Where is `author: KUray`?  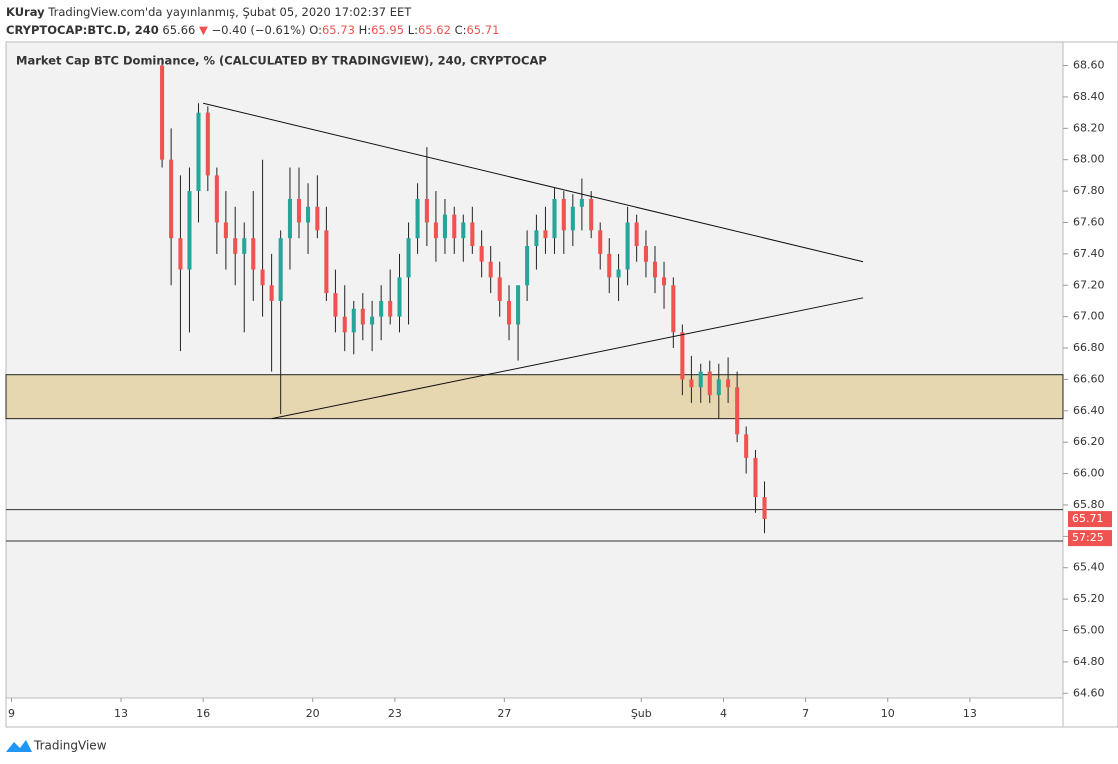
author: KUray is located at coordinates (25, 12).